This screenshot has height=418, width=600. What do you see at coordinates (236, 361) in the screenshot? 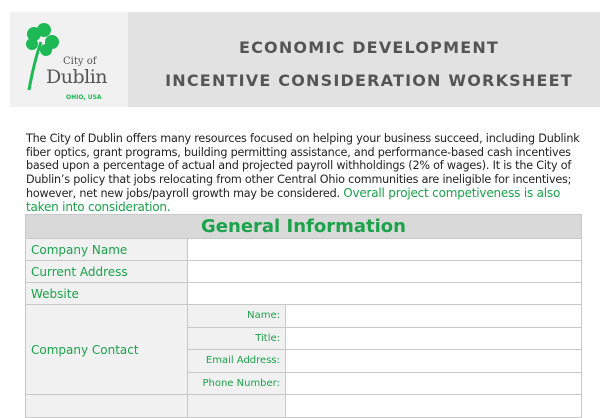
I see `subfield-label: Email Address:` at bounding box center [236, 361].